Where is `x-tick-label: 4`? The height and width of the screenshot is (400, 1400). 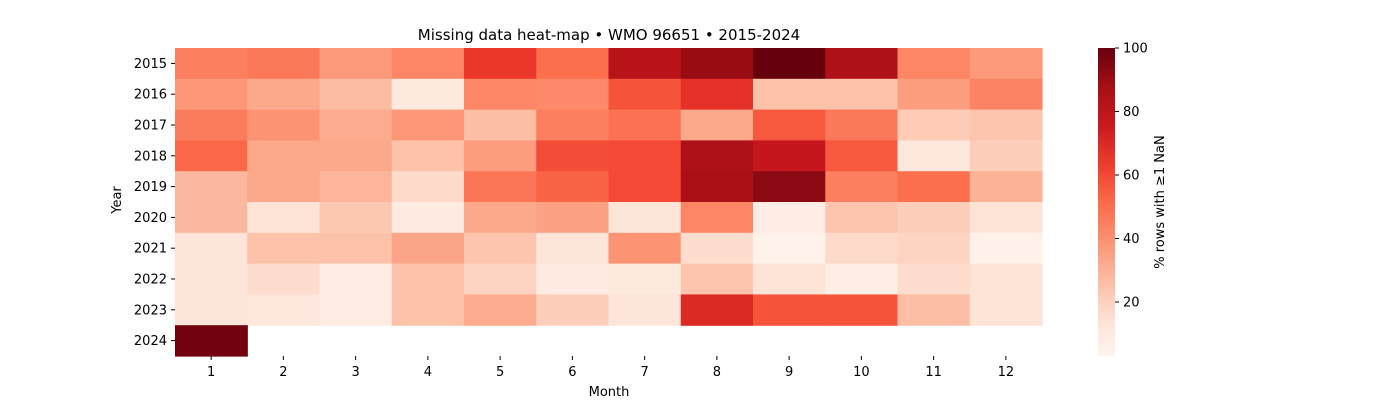 x-tick-label: 4 is located at coordinates (428, 372).